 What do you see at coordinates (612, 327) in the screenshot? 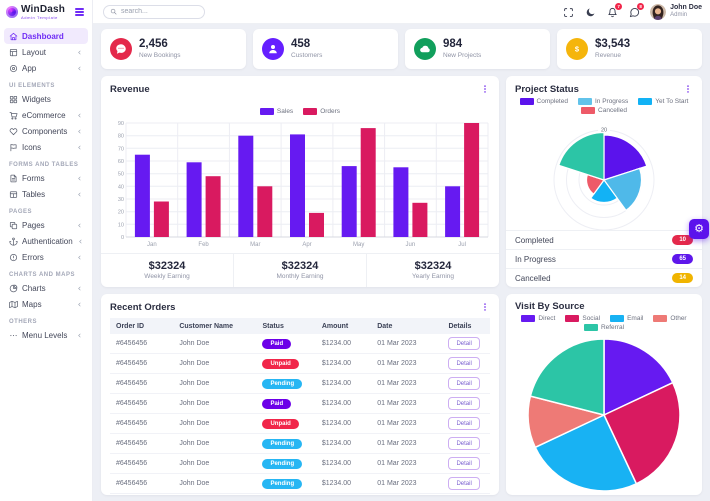
I see `legend-label: Referral` at bounding box center [612, 327].